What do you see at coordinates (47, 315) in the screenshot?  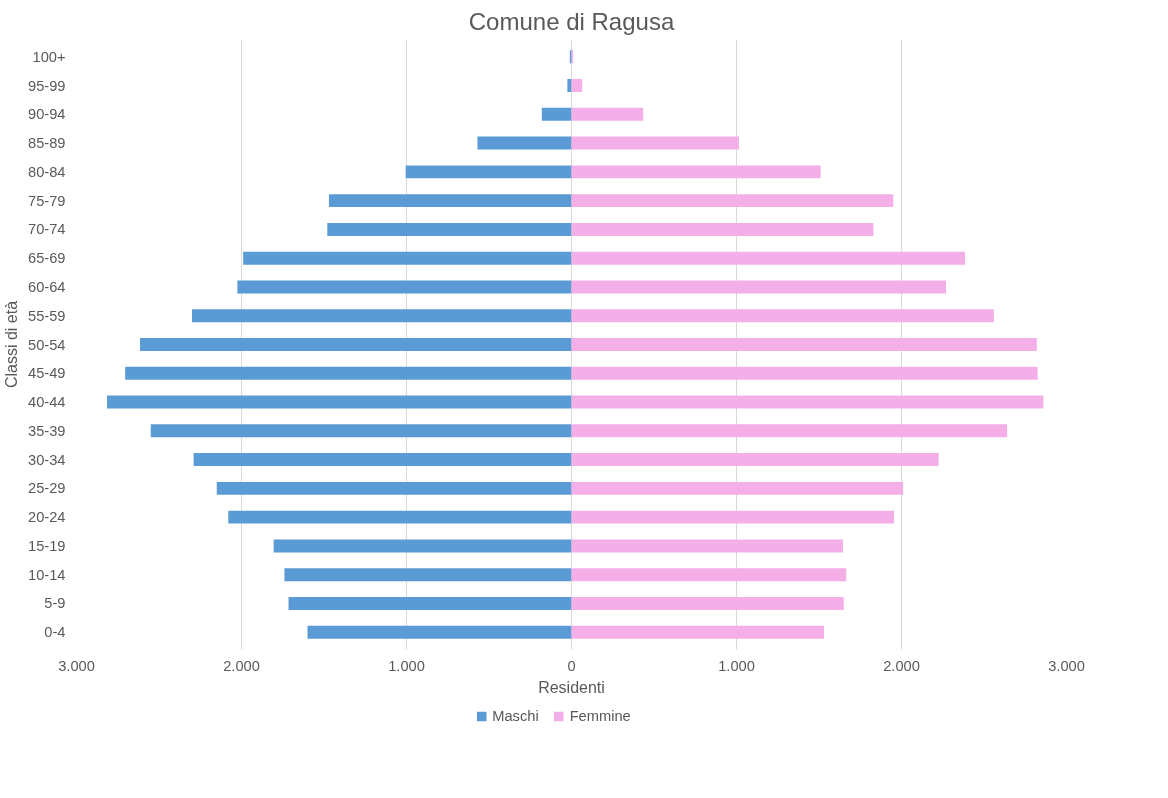 I see `y-tick-label: 55-59` at bounding box center [47, 315].